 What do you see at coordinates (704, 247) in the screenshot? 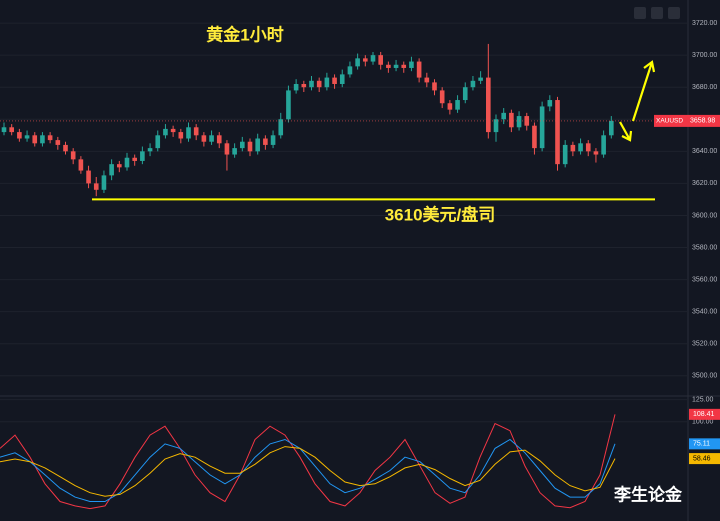
I see `y-tick-label: 3580.00` at bounding box center [704, 247].